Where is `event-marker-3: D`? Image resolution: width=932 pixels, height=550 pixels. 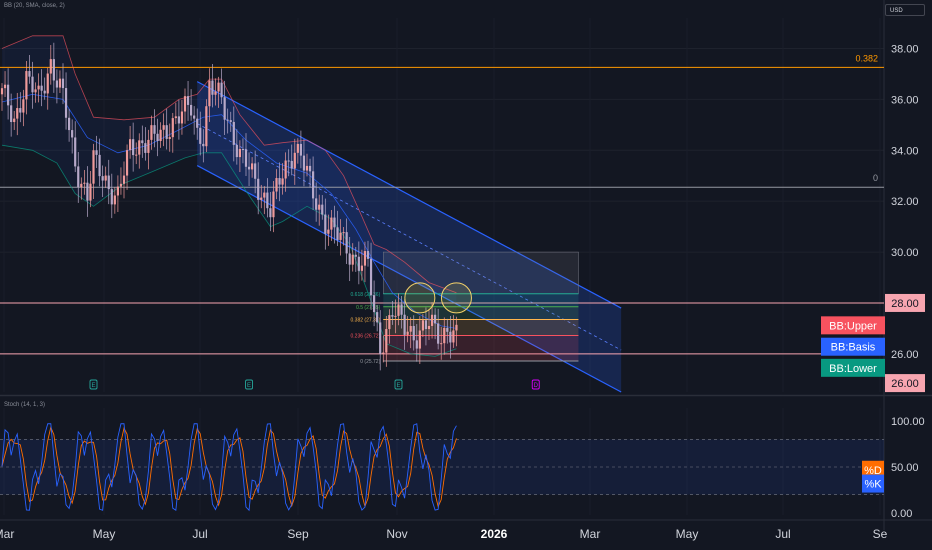
event-marker-3: D is located at coordinates (535, 384).